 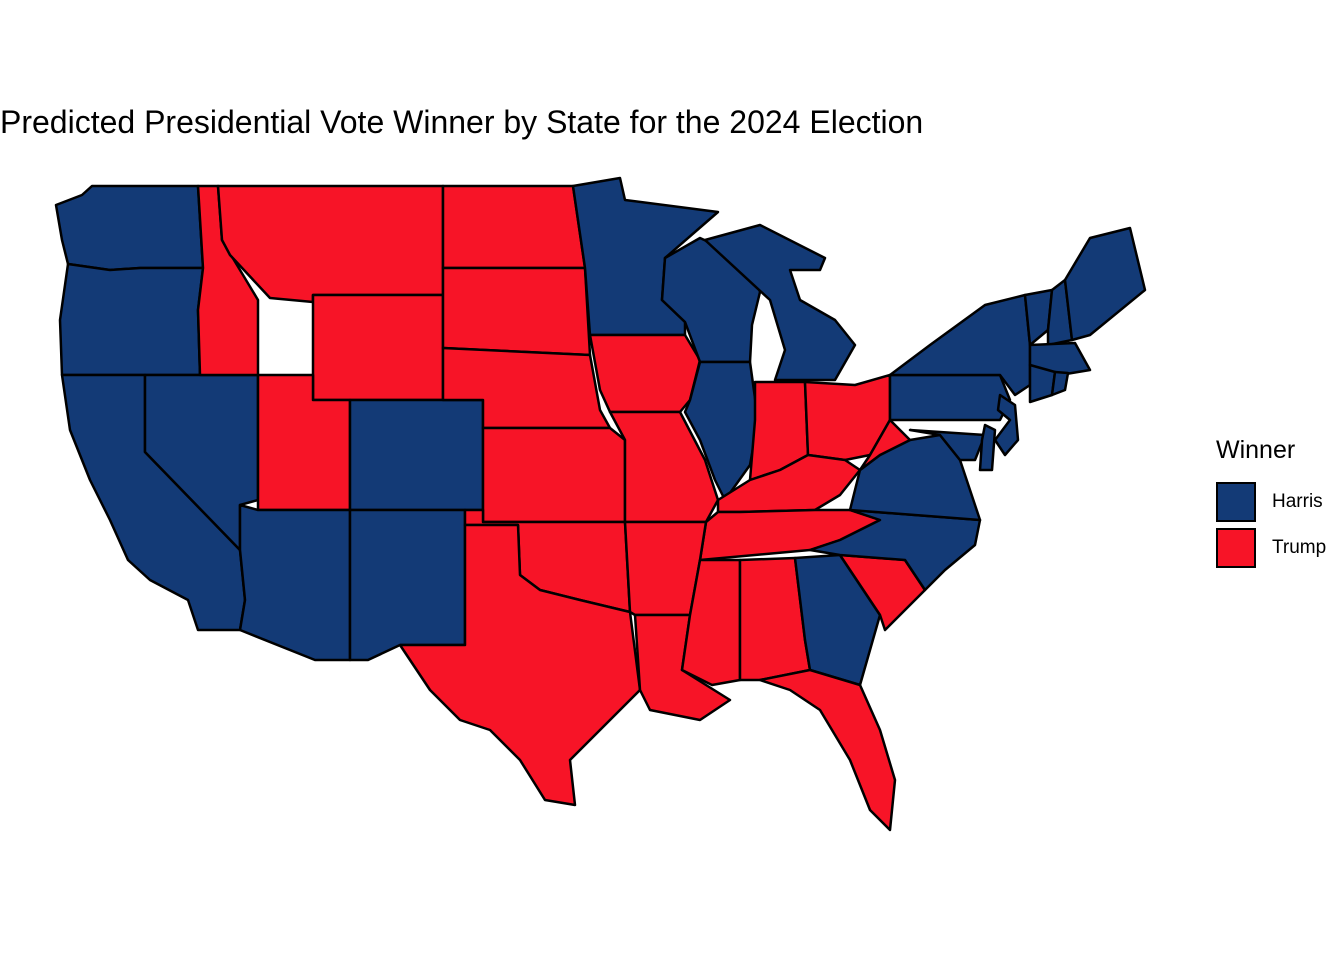 I want to click on legend-swatch-trump, so click(x=1236, y=548).